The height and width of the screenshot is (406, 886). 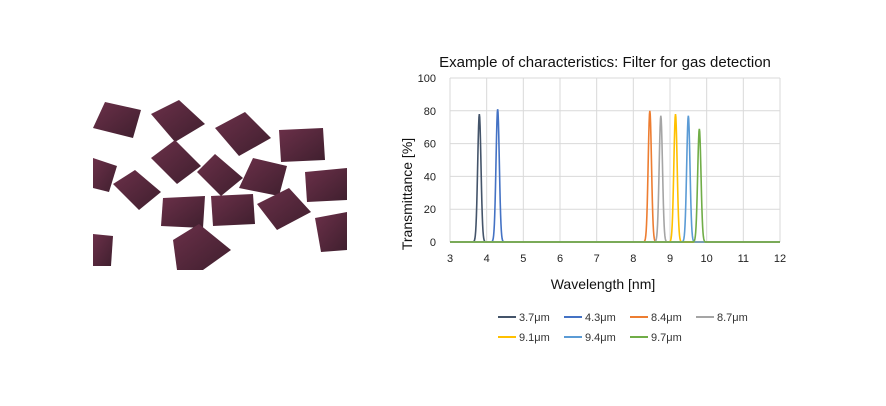 I want to click on x-tick-label: 12, so click(x=780, y=259).